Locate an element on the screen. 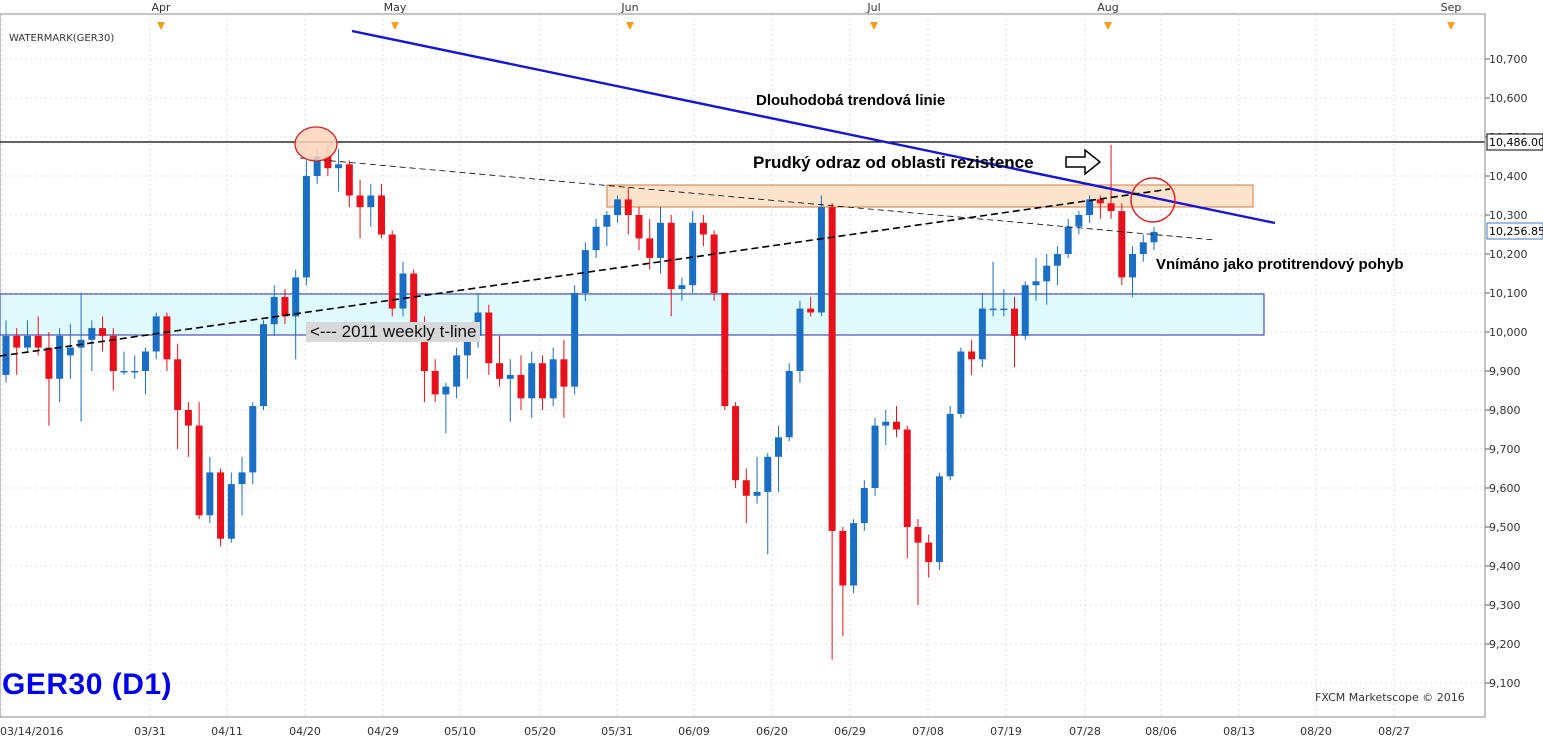 The image size is (1543, 743). price-tick-label: 10,300 is located at coordinates (1508, 215).